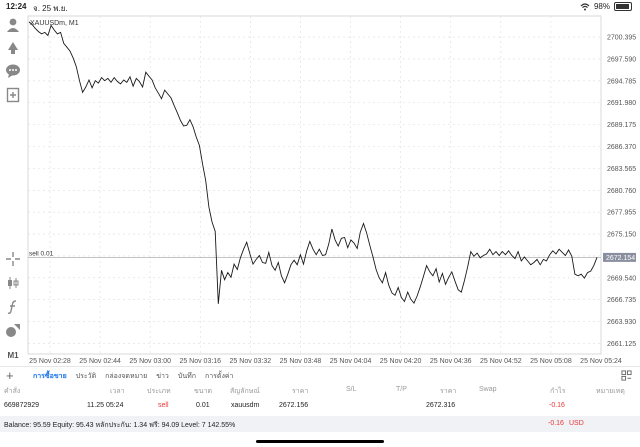 This screenshot has width=640, height=447. What do you see at coordinates (585, 6) in the screenshot?
I see `wifi-icon` at bounding box center [585, 6].